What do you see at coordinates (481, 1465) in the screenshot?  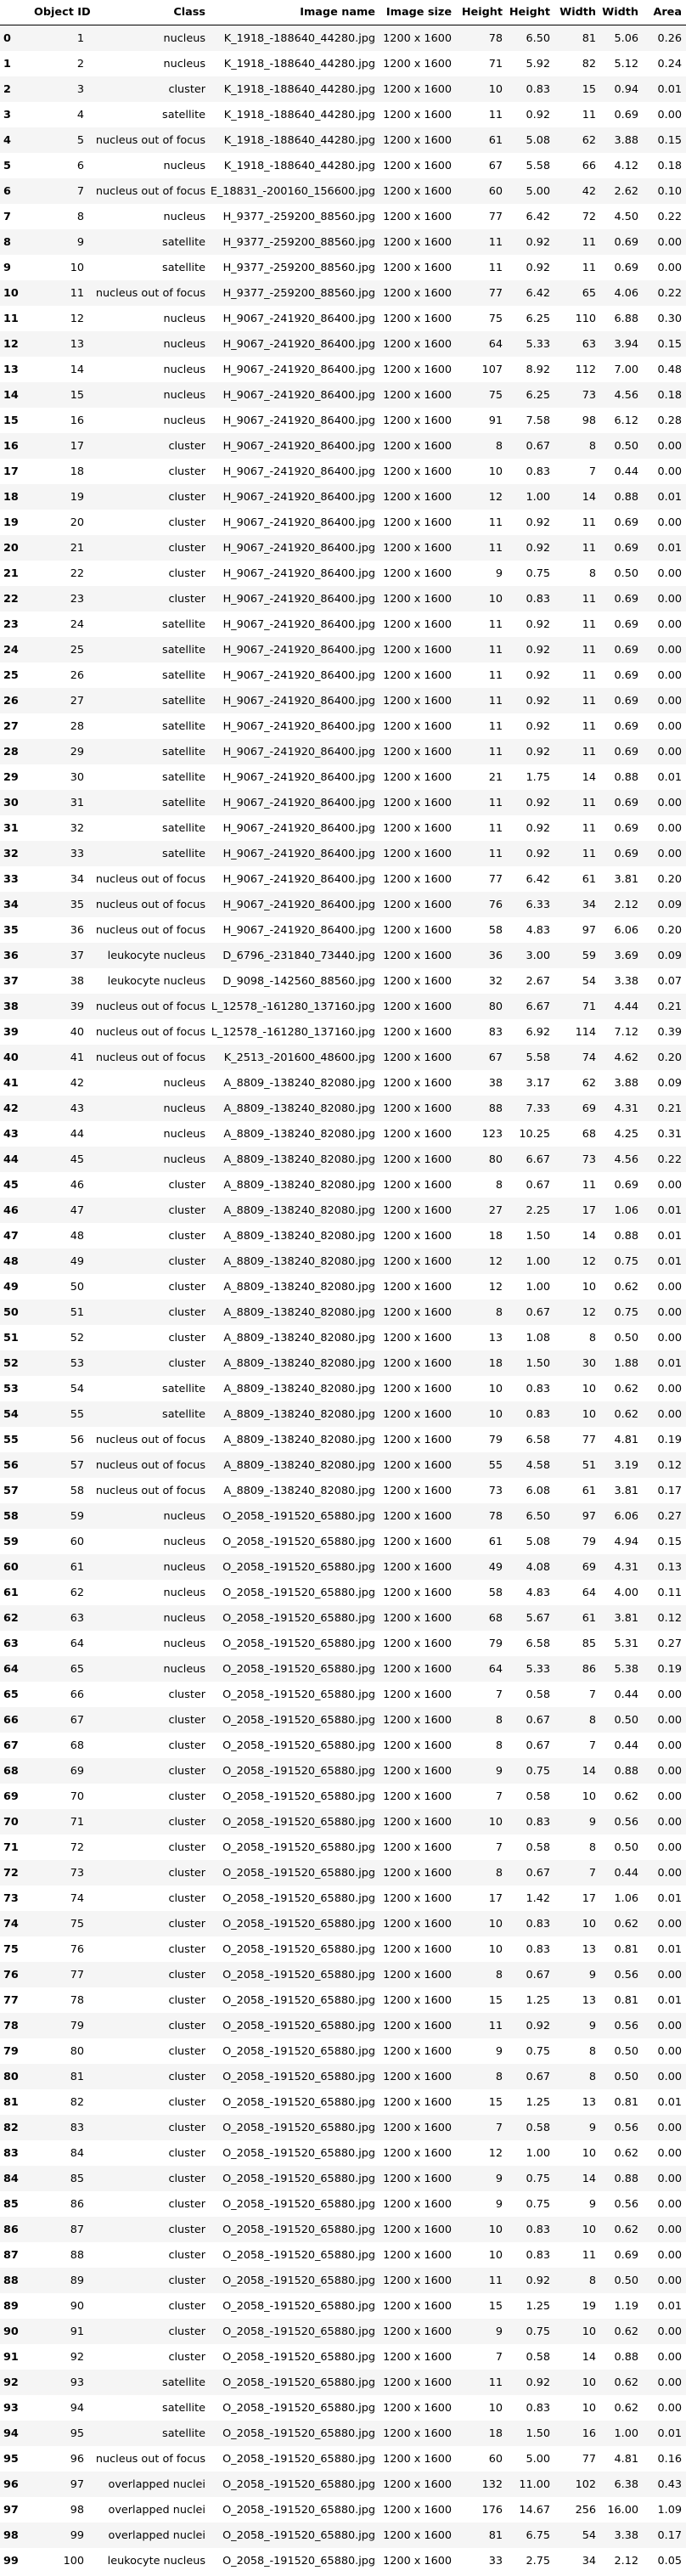 I see `height-px-cell: 55` at bounding box center [481, 1465].